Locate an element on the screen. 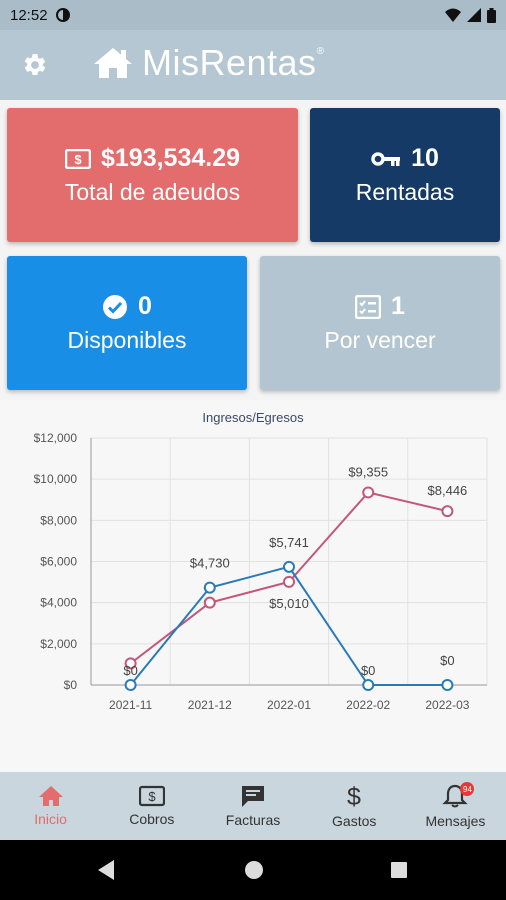 This screenshot has width=506, height=900. nav-mensajes-label: Mensajes is located at coordinates (455, 821).